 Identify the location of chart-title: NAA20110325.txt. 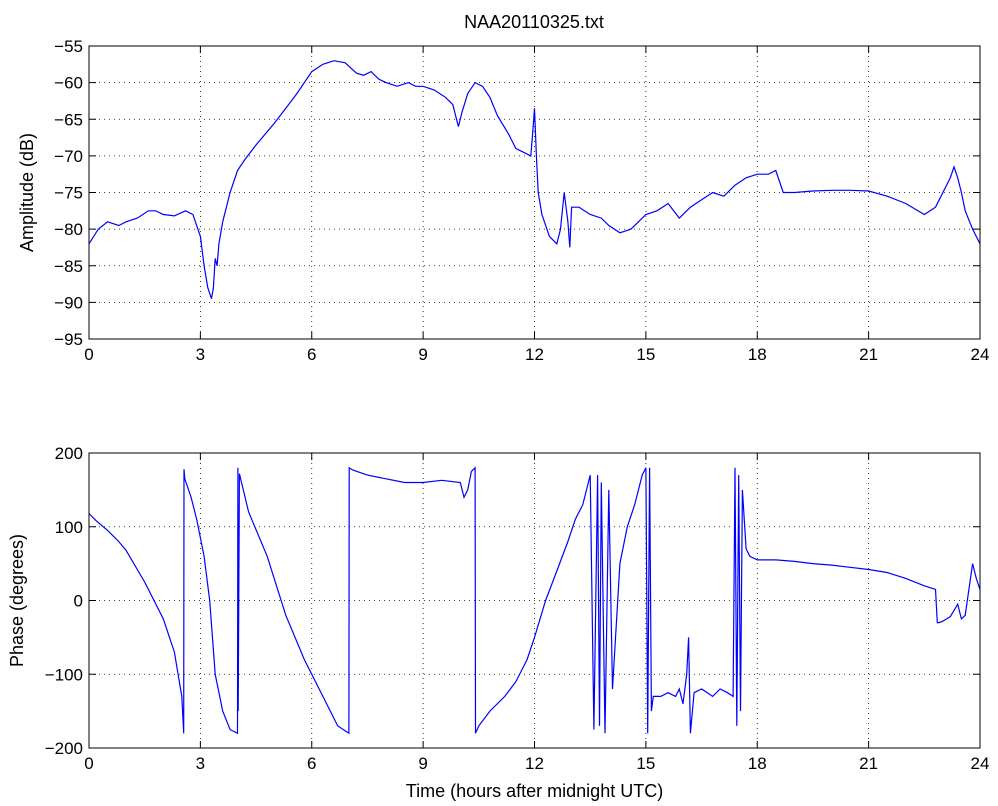
(534, 22).